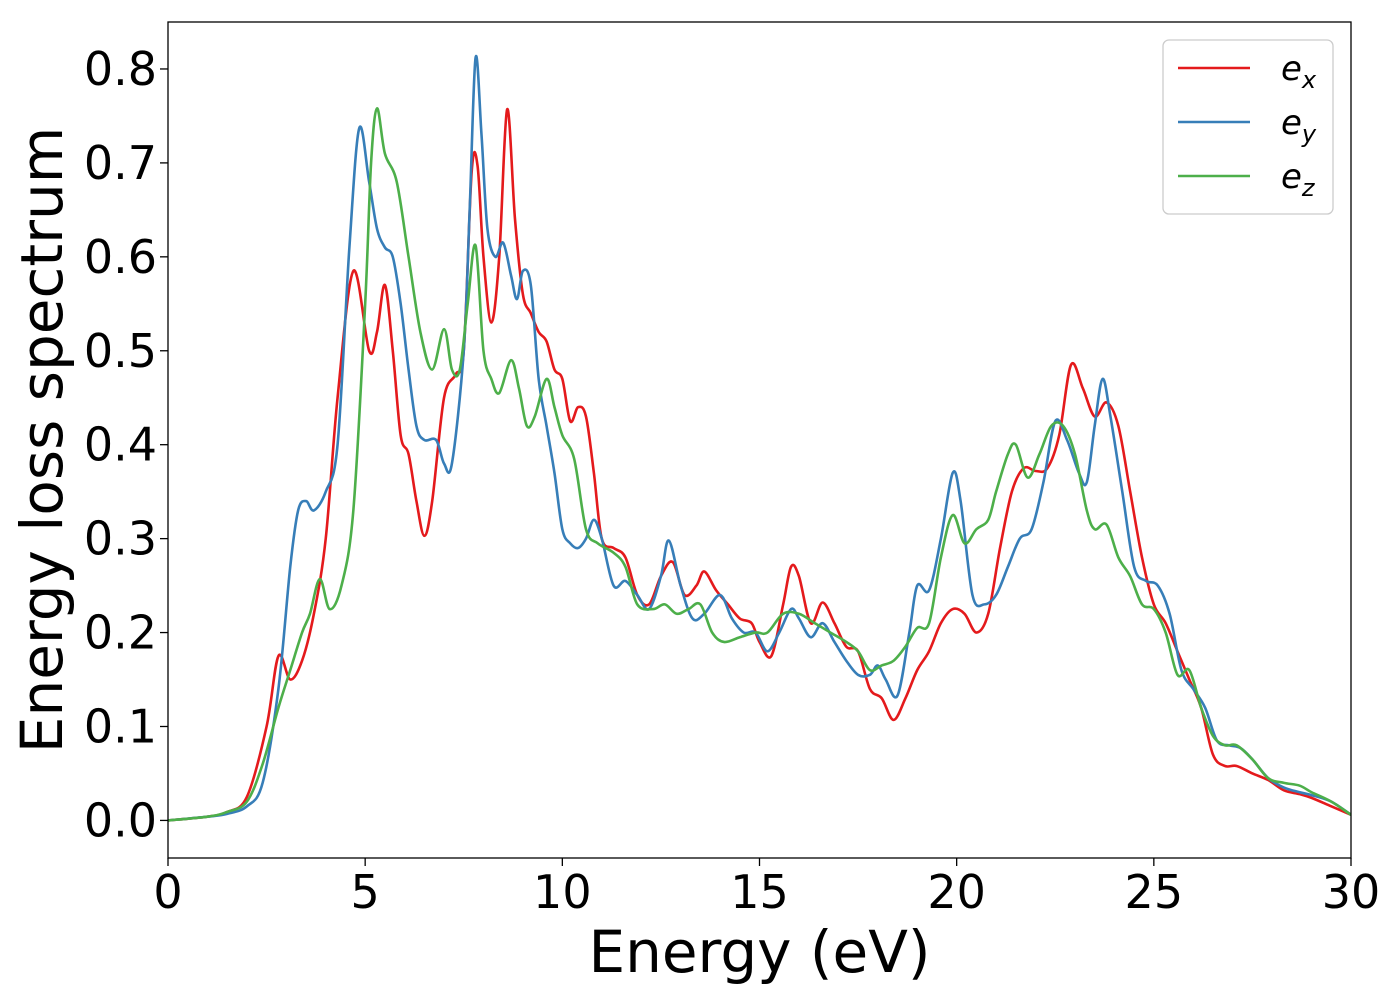 This screenshot has height=1000, width=1400. What do you see at coordinates (1299, 125) in the screenshot?
I see `legend-label-e-y: ey` at bounding box center [1299, 125].